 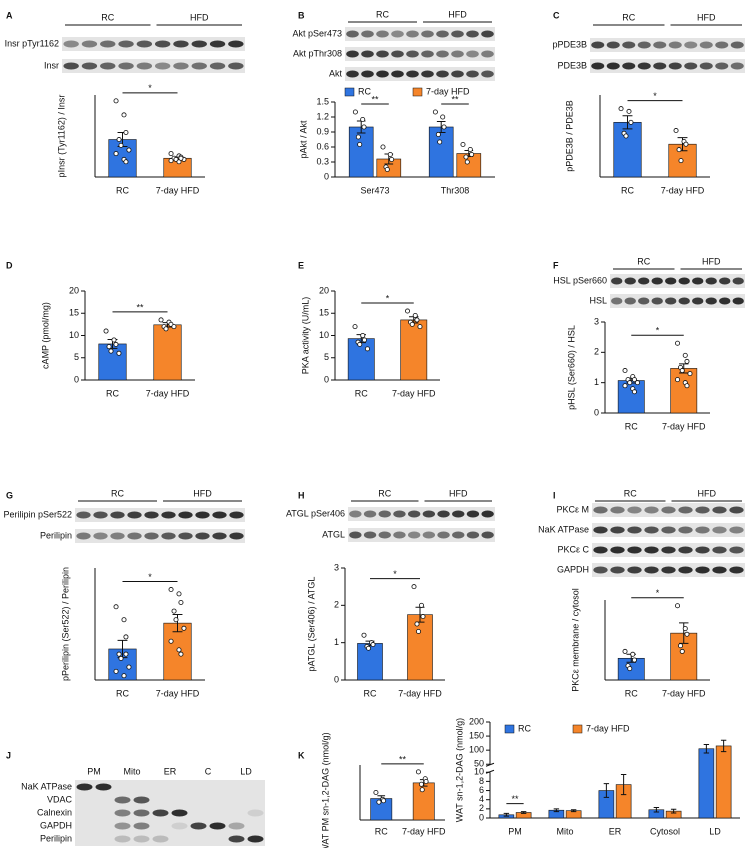 What do you see at coordinates (556, 15) in the screenshot?
I see `panel-letter: C` at bounding box center [556, 15].